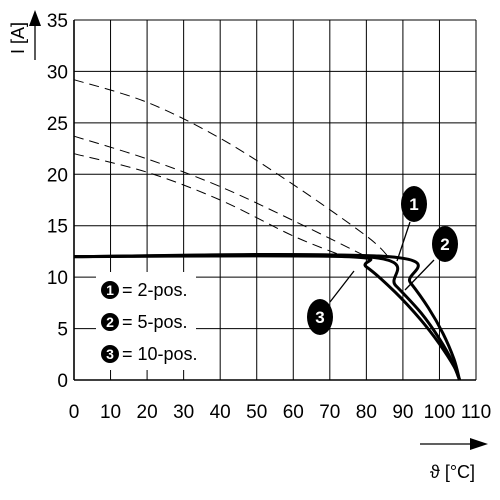  I want to click on legend-badge-2-label: 2, so click(110, 322).